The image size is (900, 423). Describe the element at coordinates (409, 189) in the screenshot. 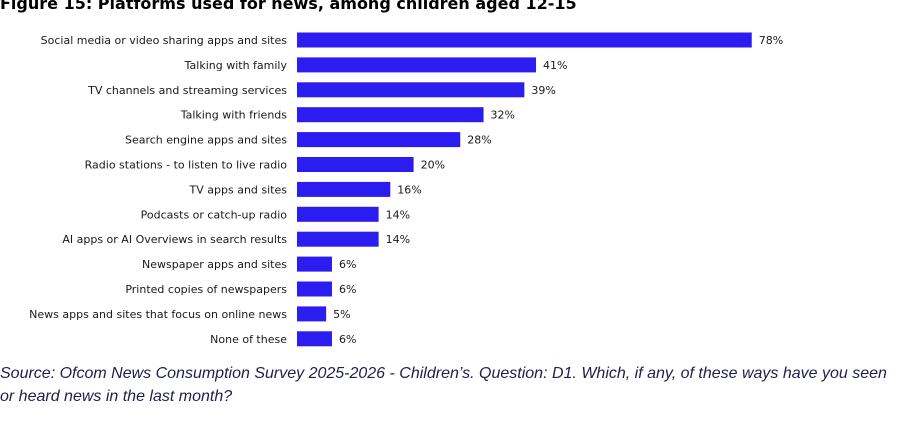

I see `value-label: 16%` at that location.